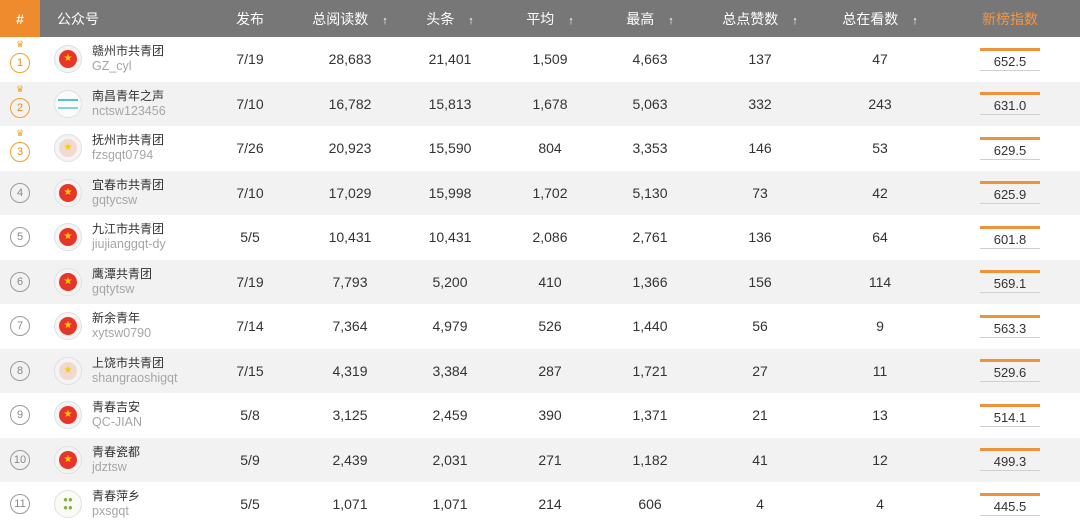 The height and width of the screenshot is (527, 1080). I want to click on account-name: 抚州市共青团, so click(128, 140).